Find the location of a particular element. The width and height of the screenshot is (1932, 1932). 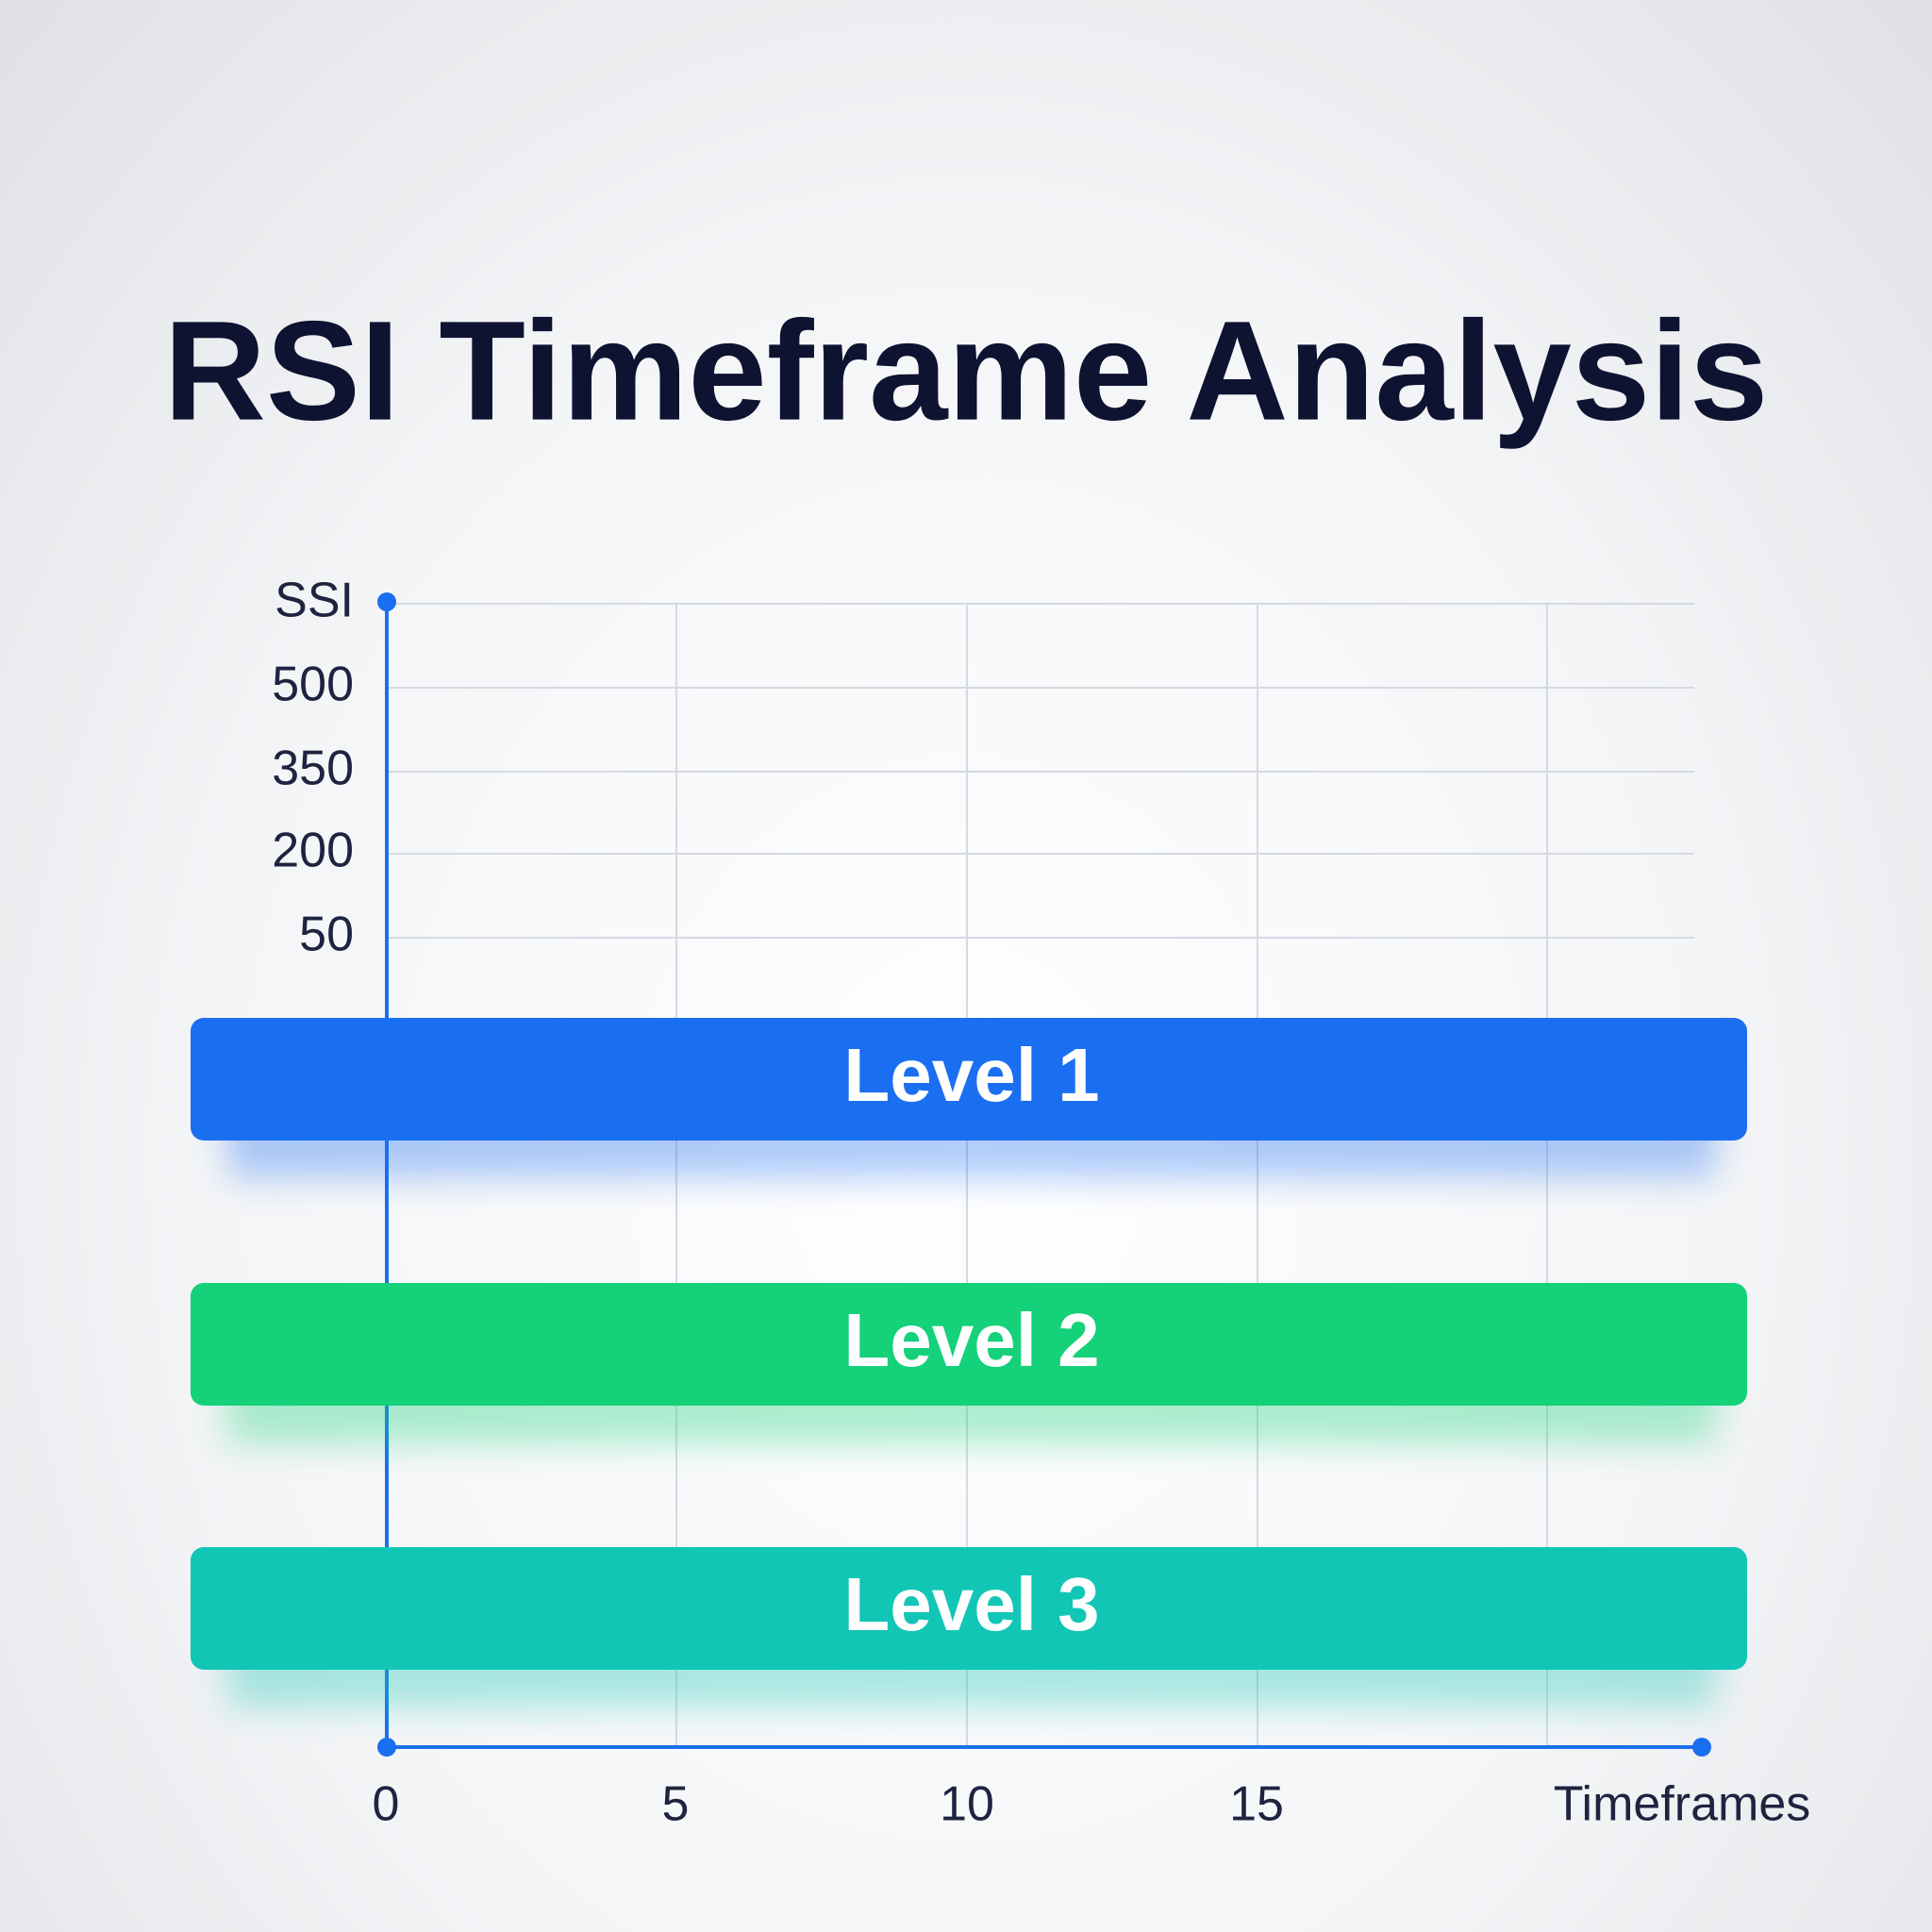

y-tick-label: 200 is located at coordinates (313, 851).